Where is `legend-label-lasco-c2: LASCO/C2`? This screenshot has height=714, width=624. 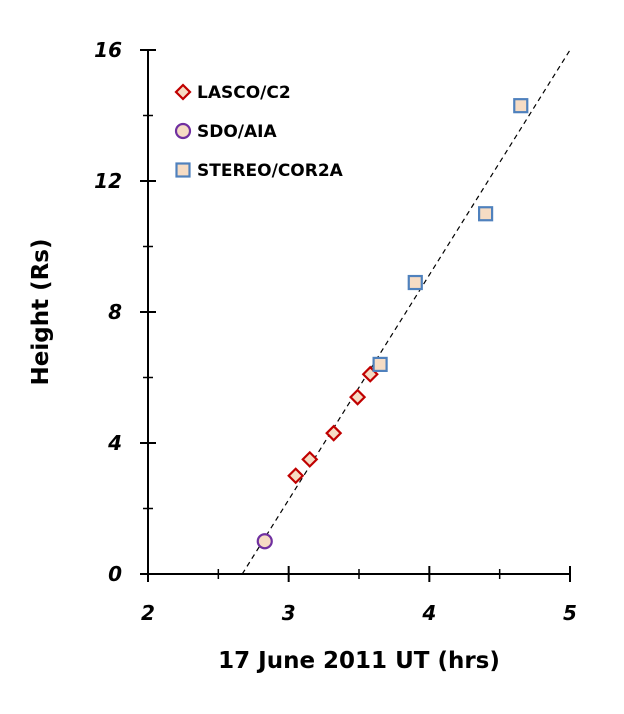
legend-label-lasco-c2: LASCO/C2 is located at coordinates (244, 93).